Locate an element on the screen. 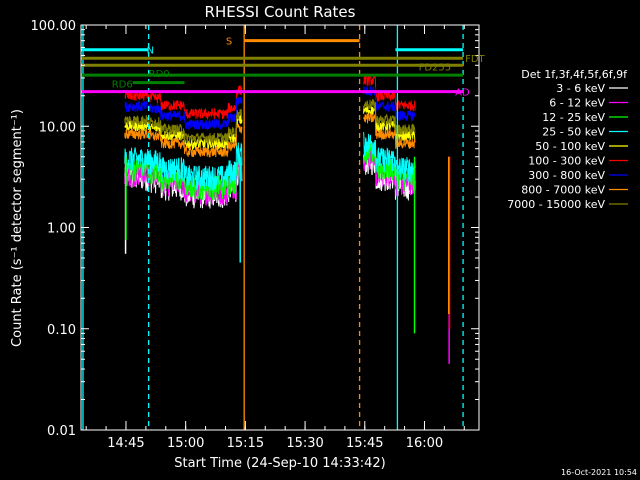  x-tick-label-0: 14:45 is located at coordinates (125, 443).